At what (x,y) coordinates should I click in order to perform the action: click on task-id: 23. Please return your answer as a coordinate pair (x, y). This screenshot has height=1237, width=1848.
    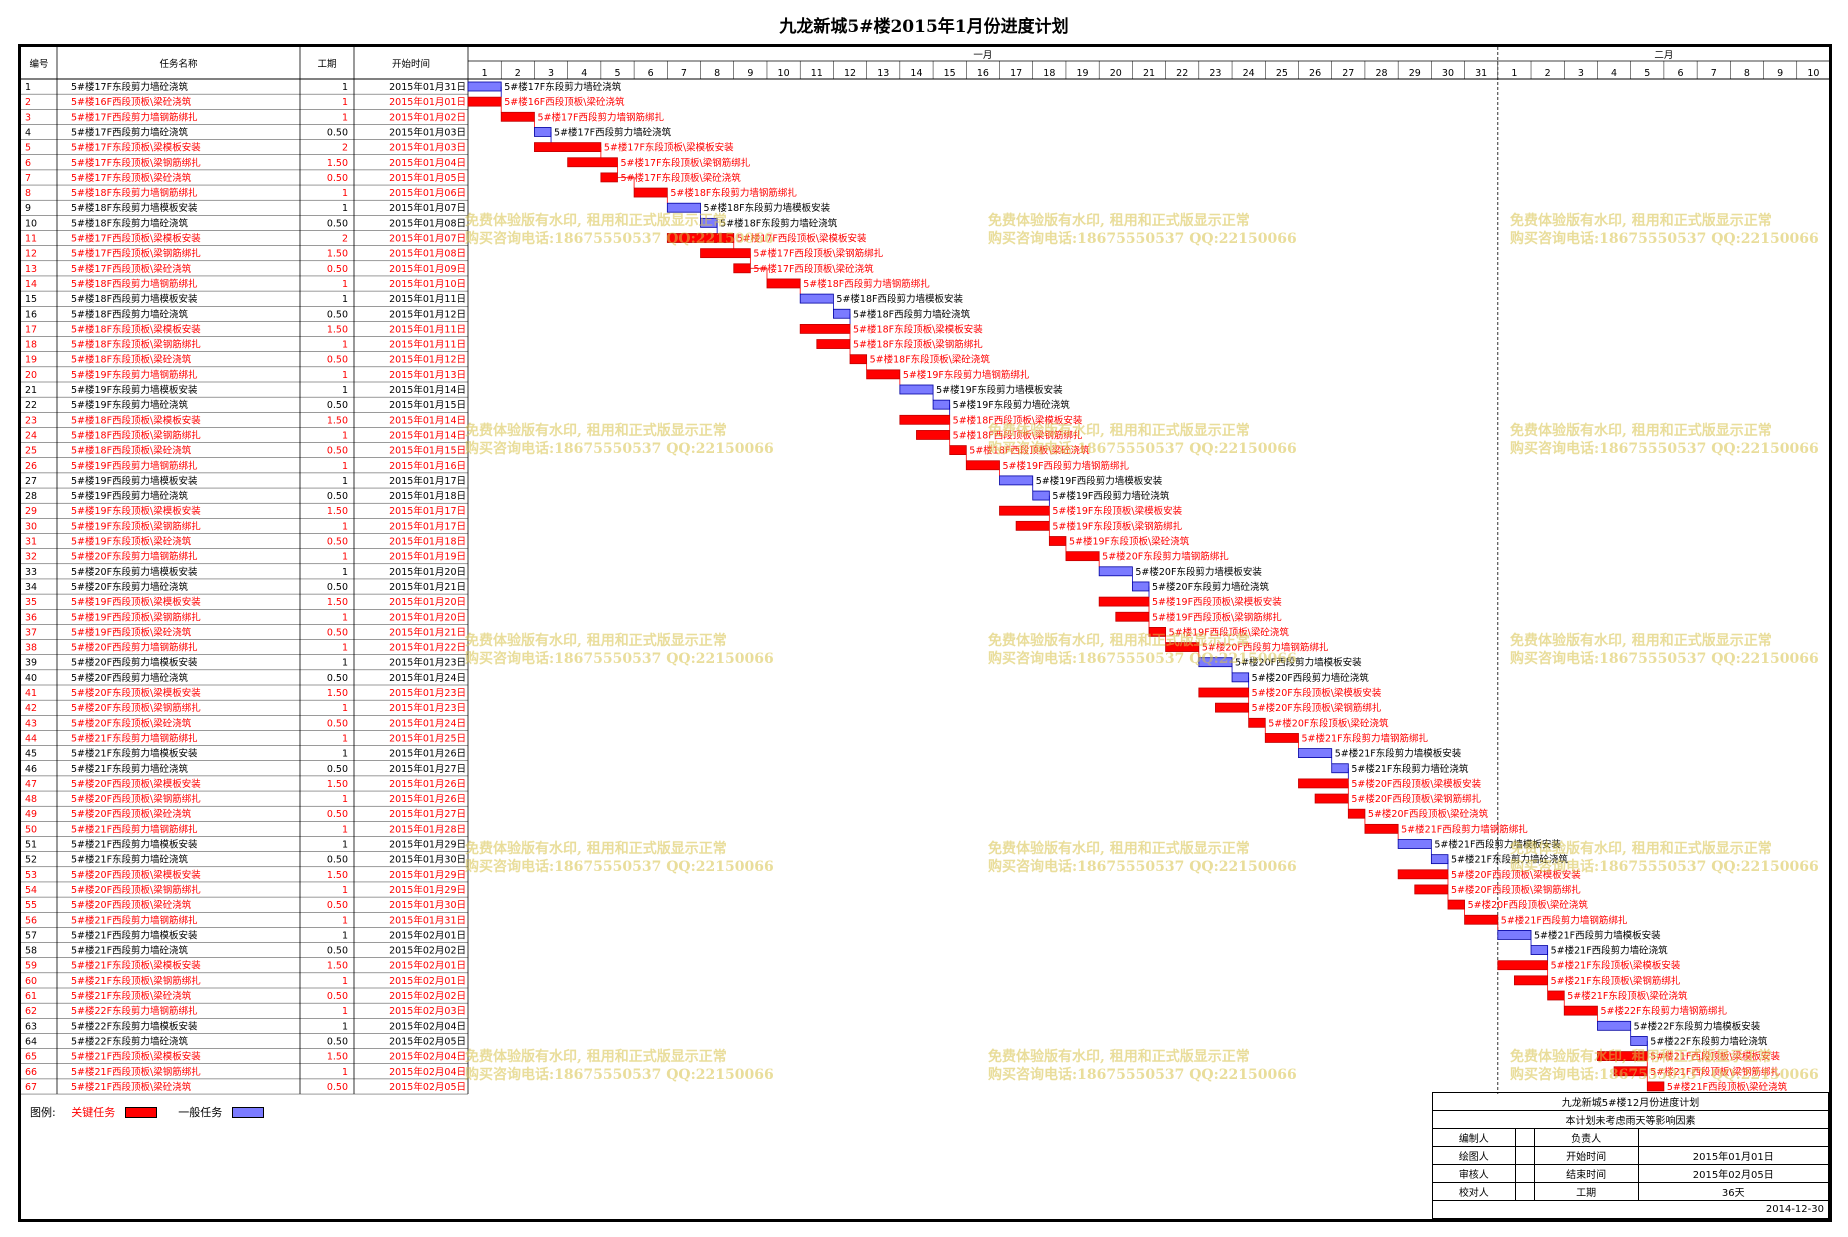
    Looking at the image, I should click on (31, 420).